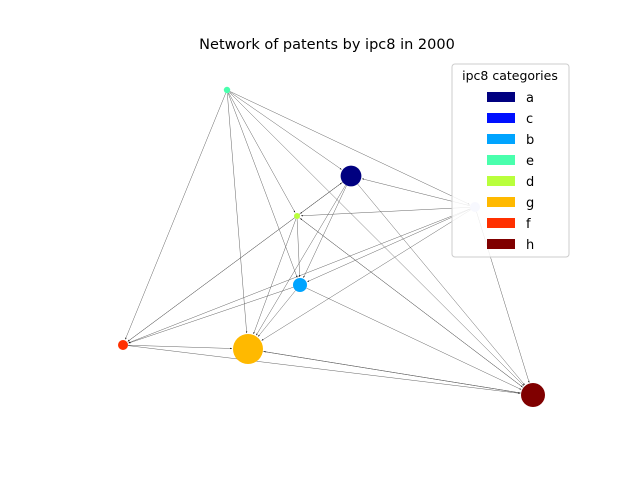  What do you see at coordinates (351, 176) in the screenshot?
I see `node-a` at bounding box center [351, 176].